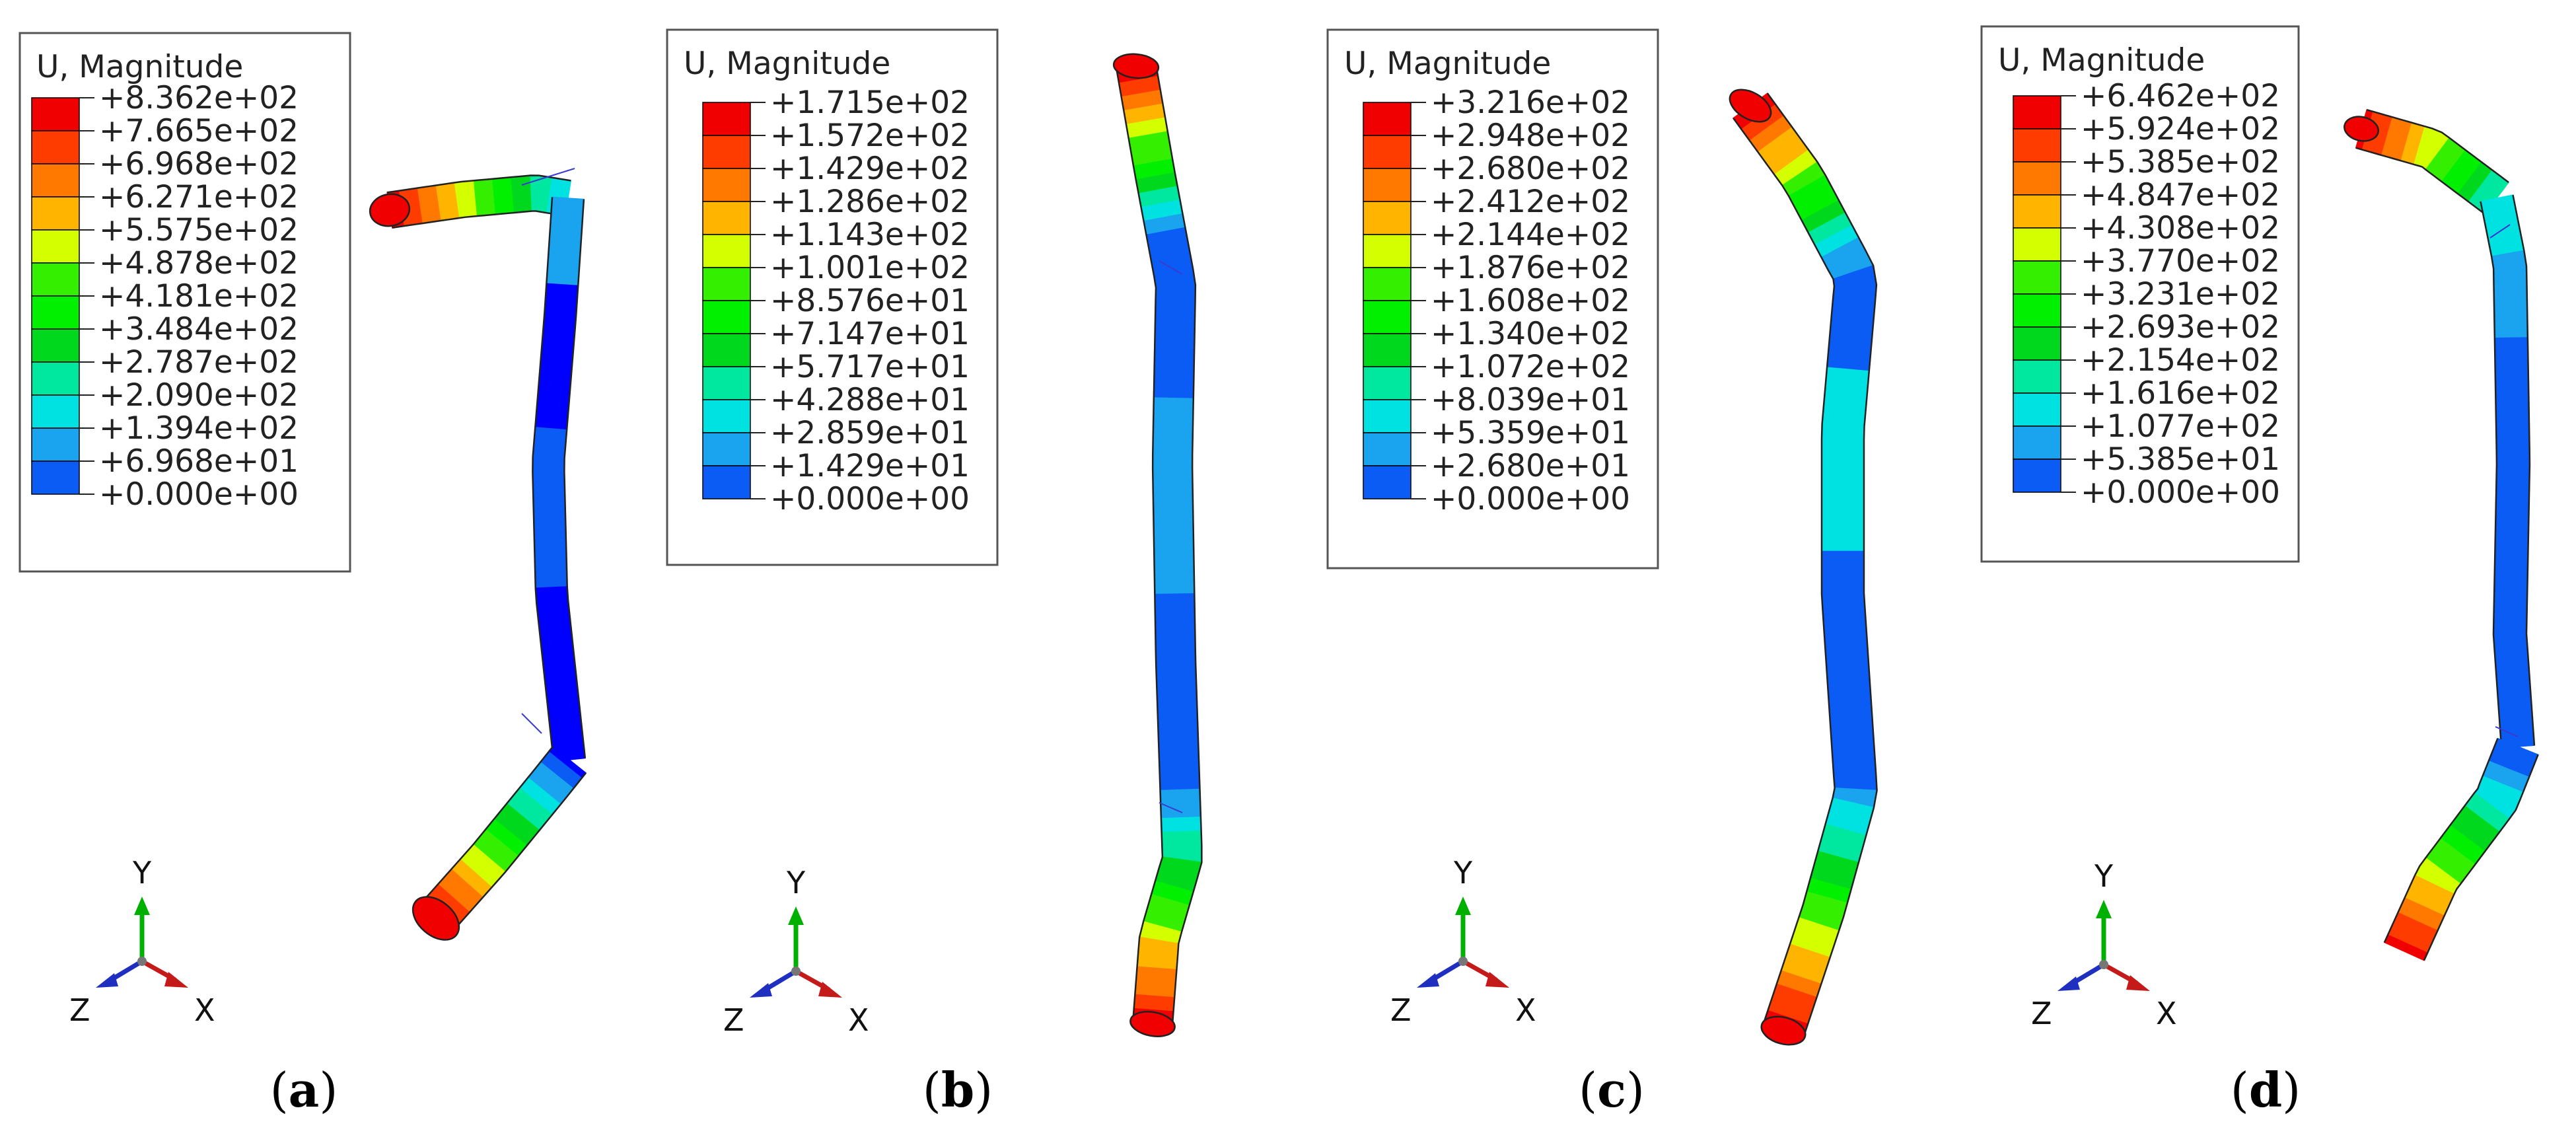 The width and height of the screenshot is (2576, 1139). I want to click on legend-value: +1.876e+02, so click(1531, 268).